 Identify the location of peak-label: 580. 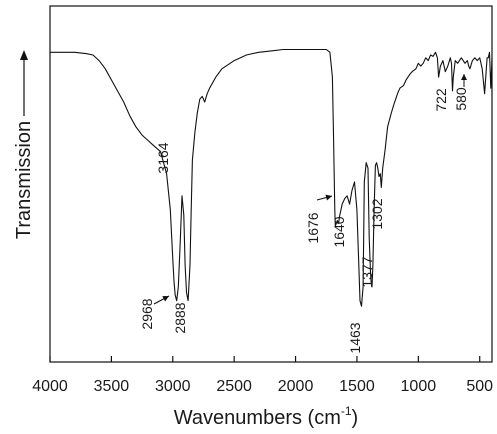
(461, 99).